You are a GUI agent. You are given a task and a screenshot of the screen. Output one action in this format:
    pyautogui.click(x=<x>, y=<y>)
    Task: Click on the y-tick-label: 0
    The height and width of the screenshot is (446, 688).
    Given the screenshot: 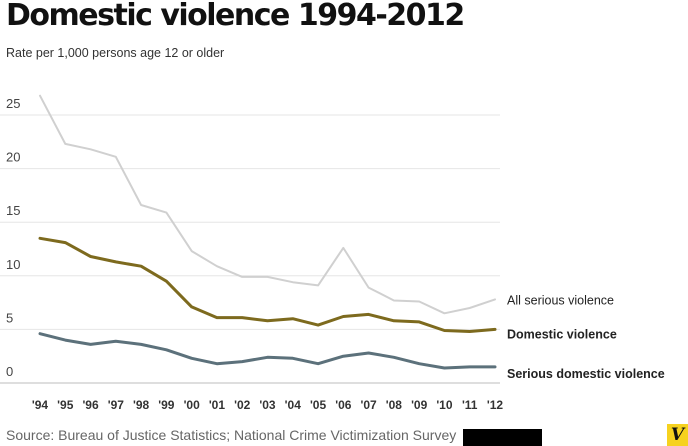 What is the action you would take?
    pyautogui.click(x=9, y=371)
    